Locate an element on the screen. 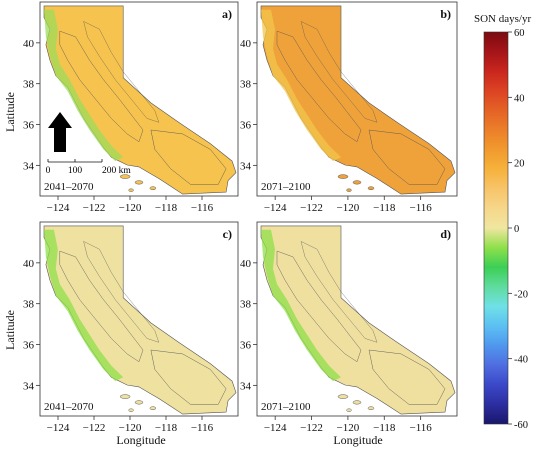 The image size is (550, 454). panel-letter: b) is located at coordinates (445, 14).